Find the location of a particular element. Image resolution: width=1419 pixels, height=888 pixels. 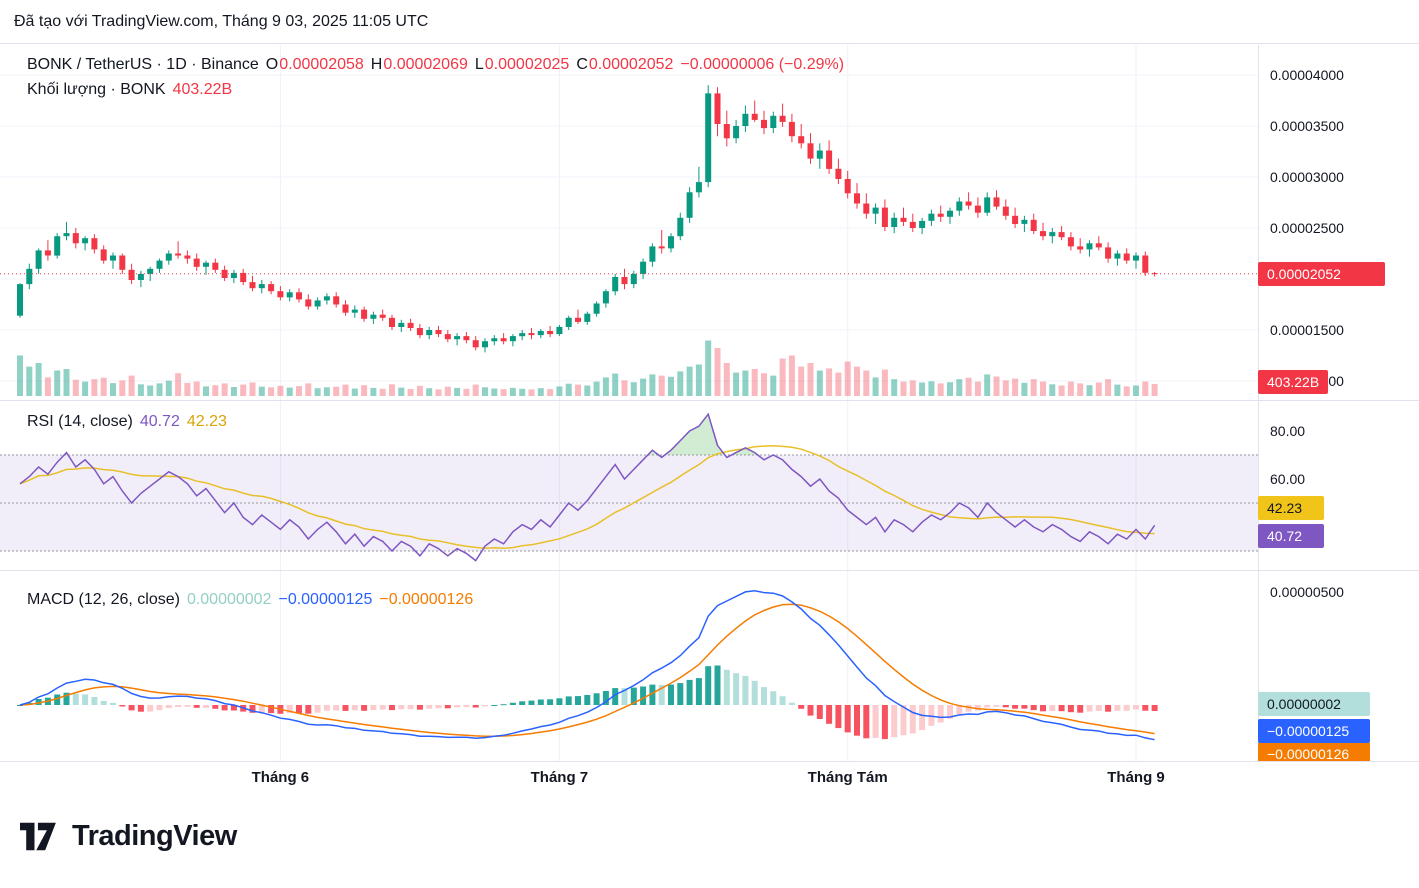

change-value: −0.00000006 (−0.29%) is located at coordinates (762, 64).